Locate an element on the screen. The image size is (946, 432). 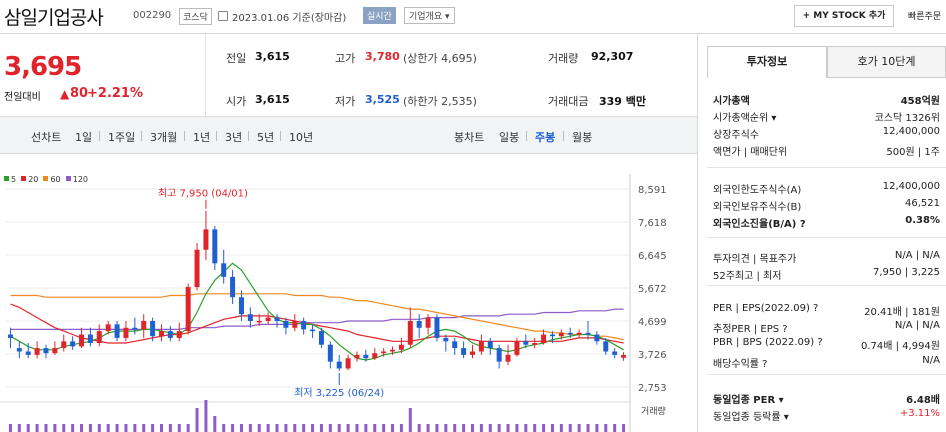
realtime-badge: 실시간 is located at coordinates (379, 15).